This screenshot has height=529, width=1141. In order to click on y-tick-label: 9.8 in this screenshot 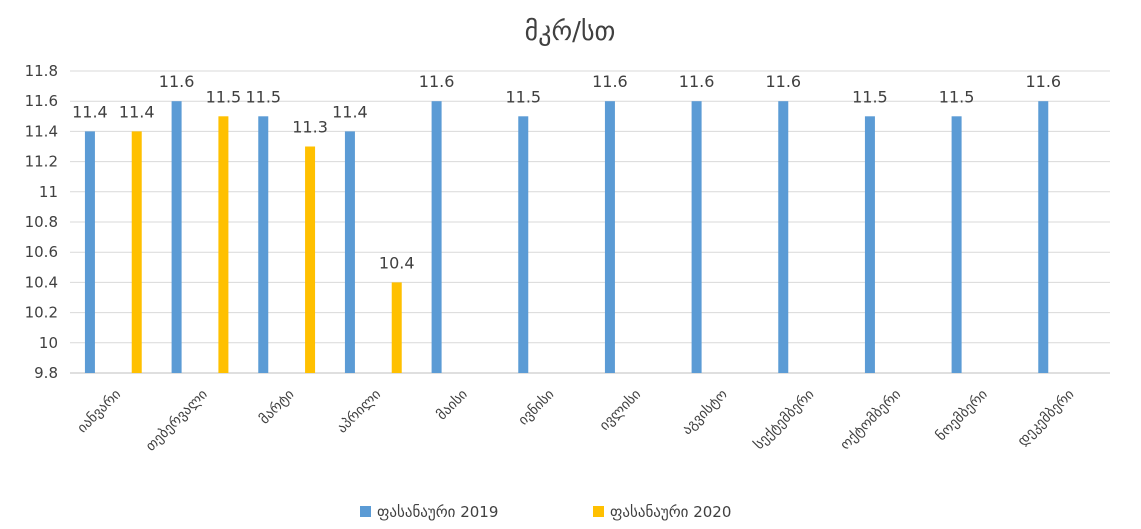, I will do `click(46, 373)`.